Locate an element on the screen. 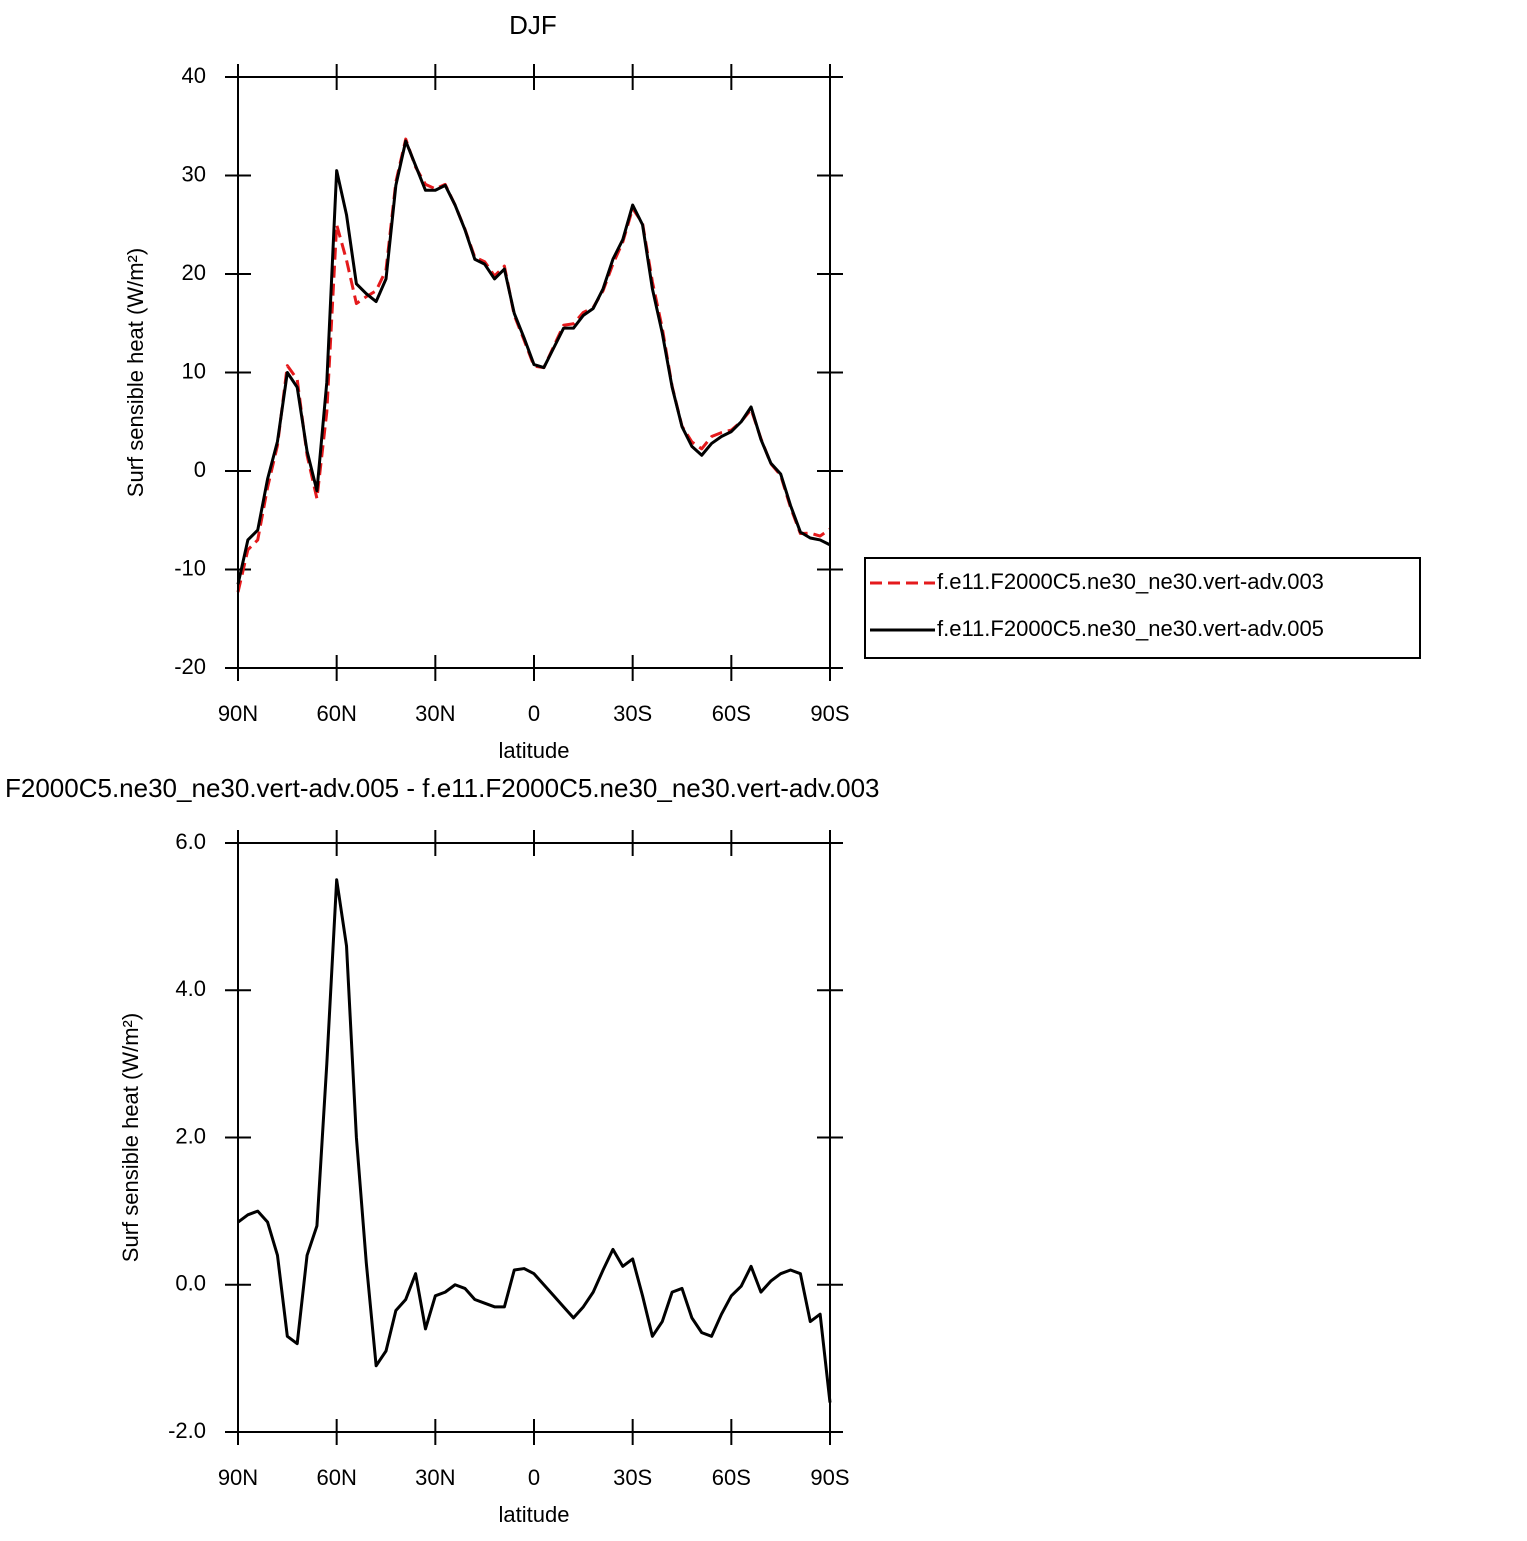 This screenshot has height=1541, width=1527. legend-box is located at coordinates (1142, 608).